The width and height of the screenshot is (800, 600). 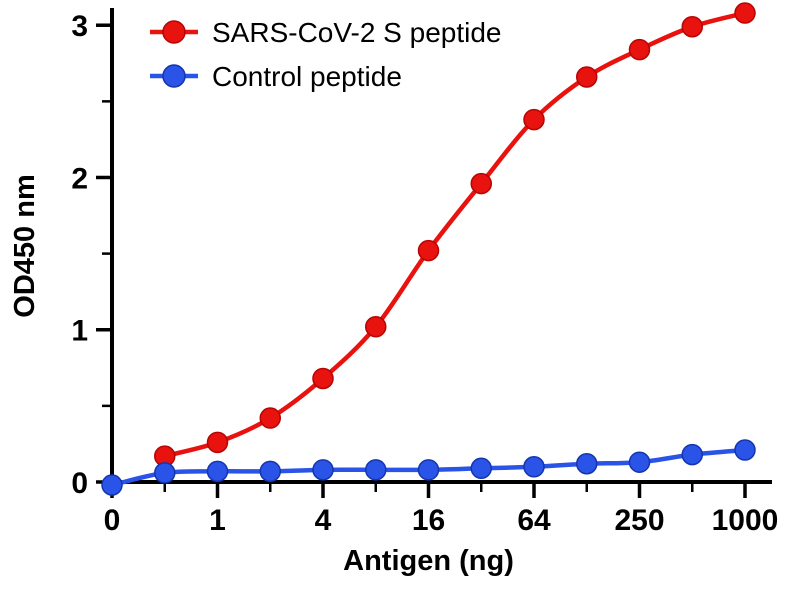 I want to click on y-tick-label: 1, so click(x=79, y=331).